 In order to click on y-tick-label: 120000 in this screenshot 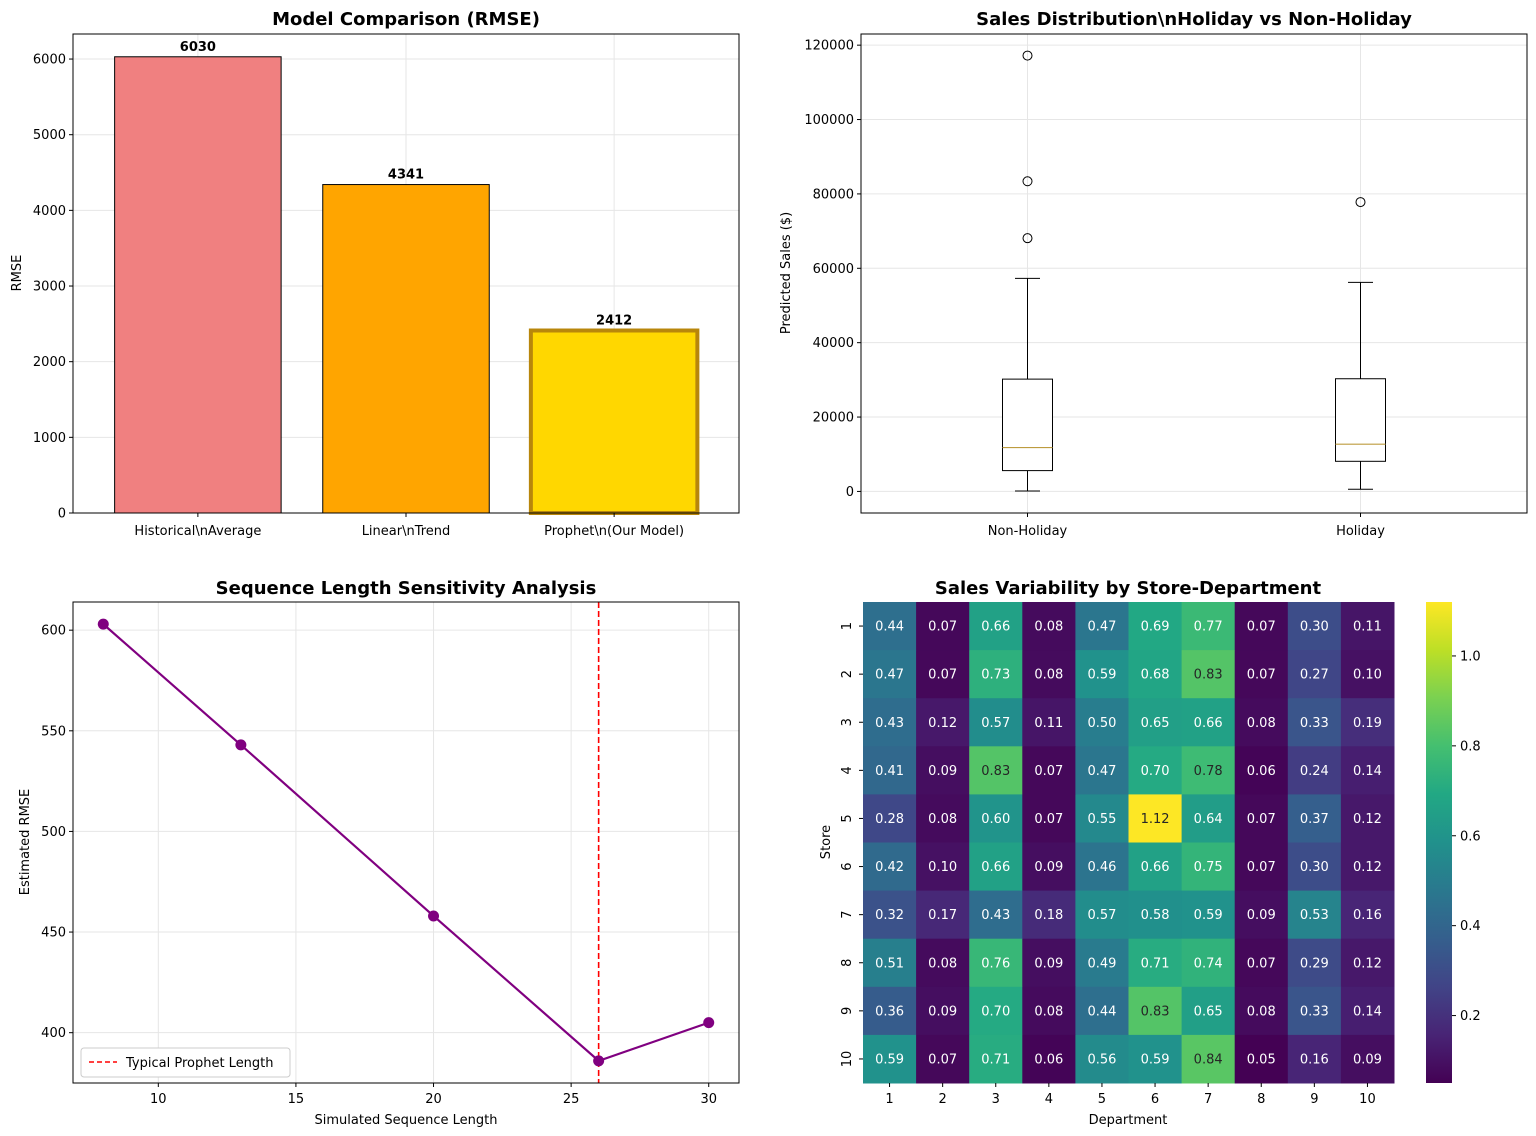, I will do `click(829, 46)`.